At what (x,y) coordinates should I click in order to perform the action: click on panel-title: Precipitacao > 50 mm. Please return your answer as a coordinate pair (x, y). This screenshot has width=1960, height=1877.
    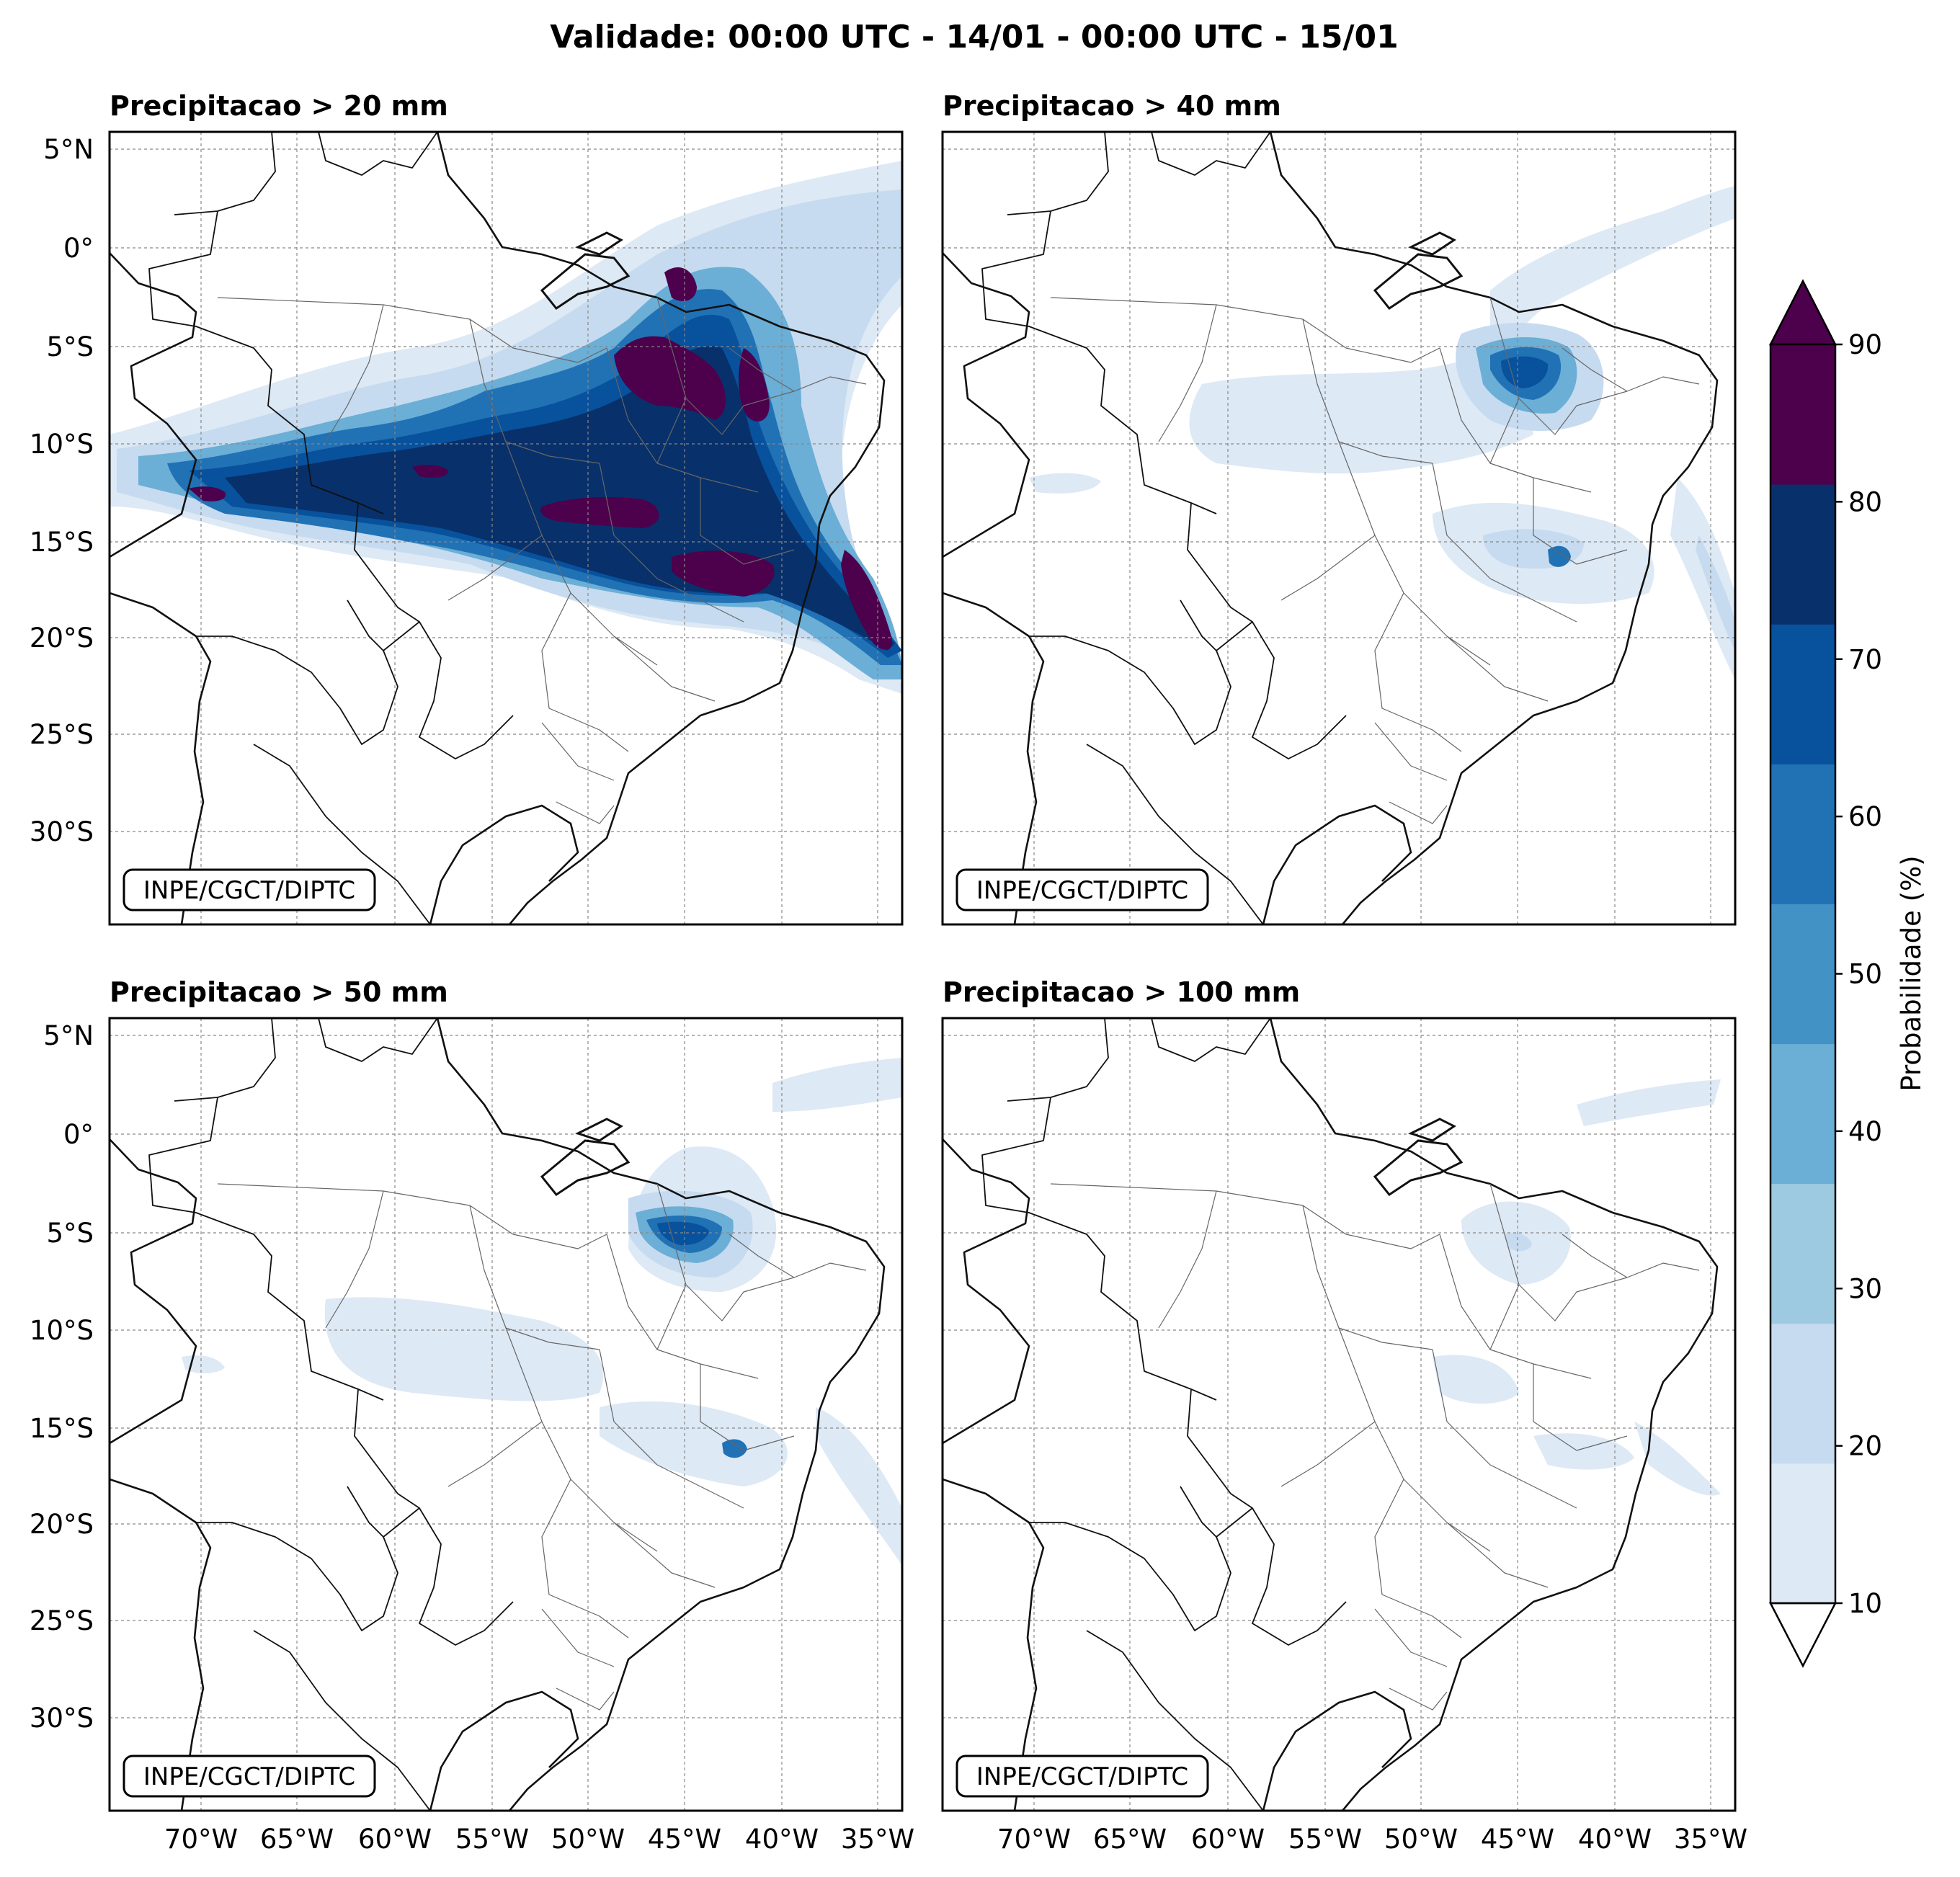
    Looking at the image, I should click on (279, 992).